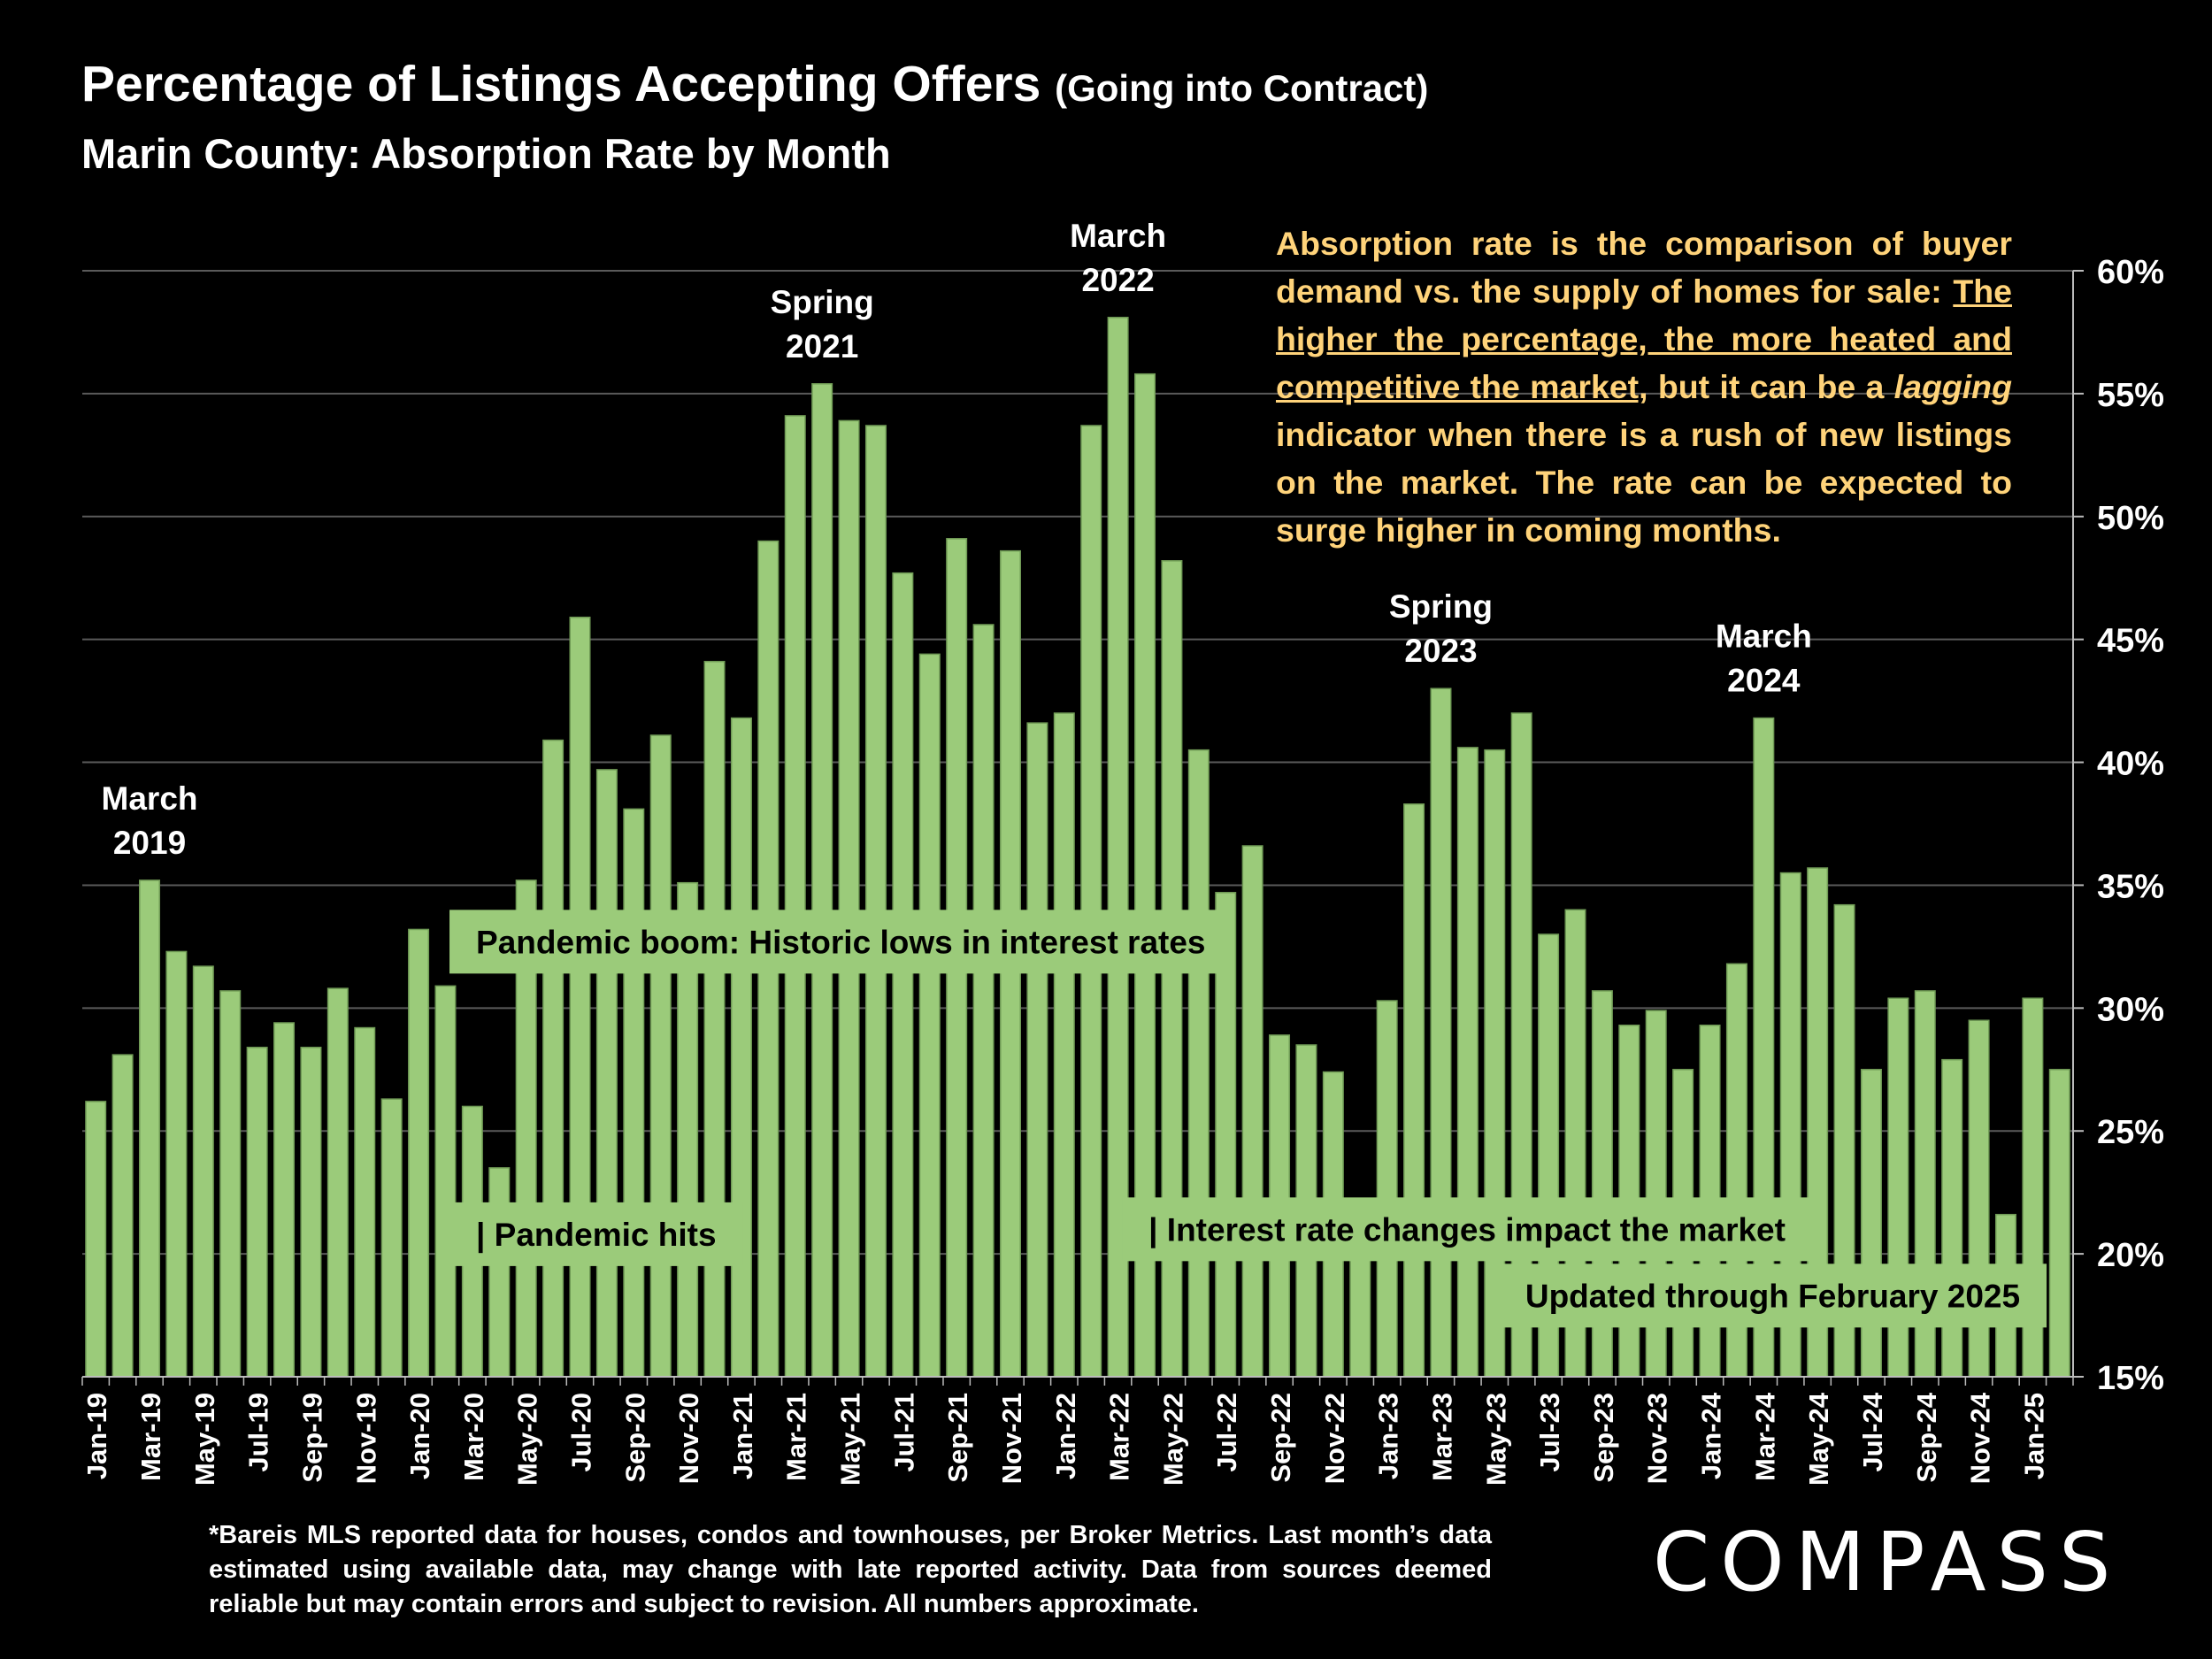 This screenshot has height=1659, width=2212. What do you see at coordinates (689, 1439) in the screenshot?
I see `x-tick-label: Nov-20` at bounding box center [689, 1439].